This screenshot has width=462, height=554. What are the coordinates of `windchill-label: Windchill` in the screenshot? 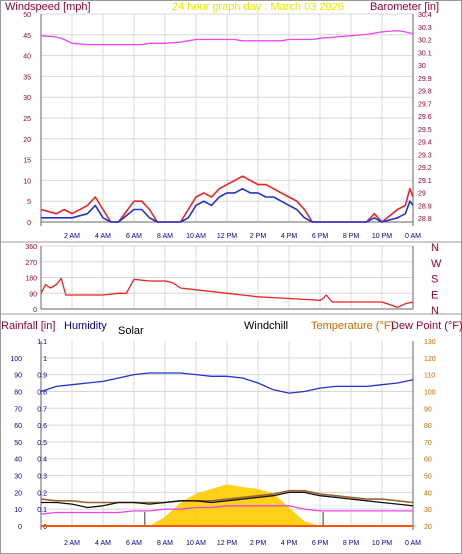 It's located at (266, 326).